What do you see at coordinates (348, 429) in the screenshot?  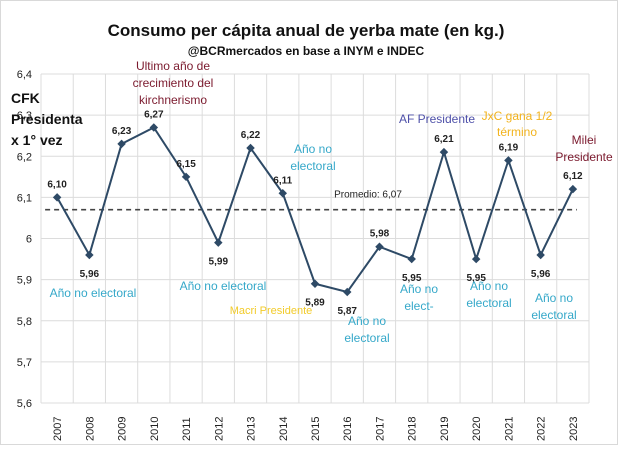 I see `x-tick-label: 2016` at bounding box center [348, 429].